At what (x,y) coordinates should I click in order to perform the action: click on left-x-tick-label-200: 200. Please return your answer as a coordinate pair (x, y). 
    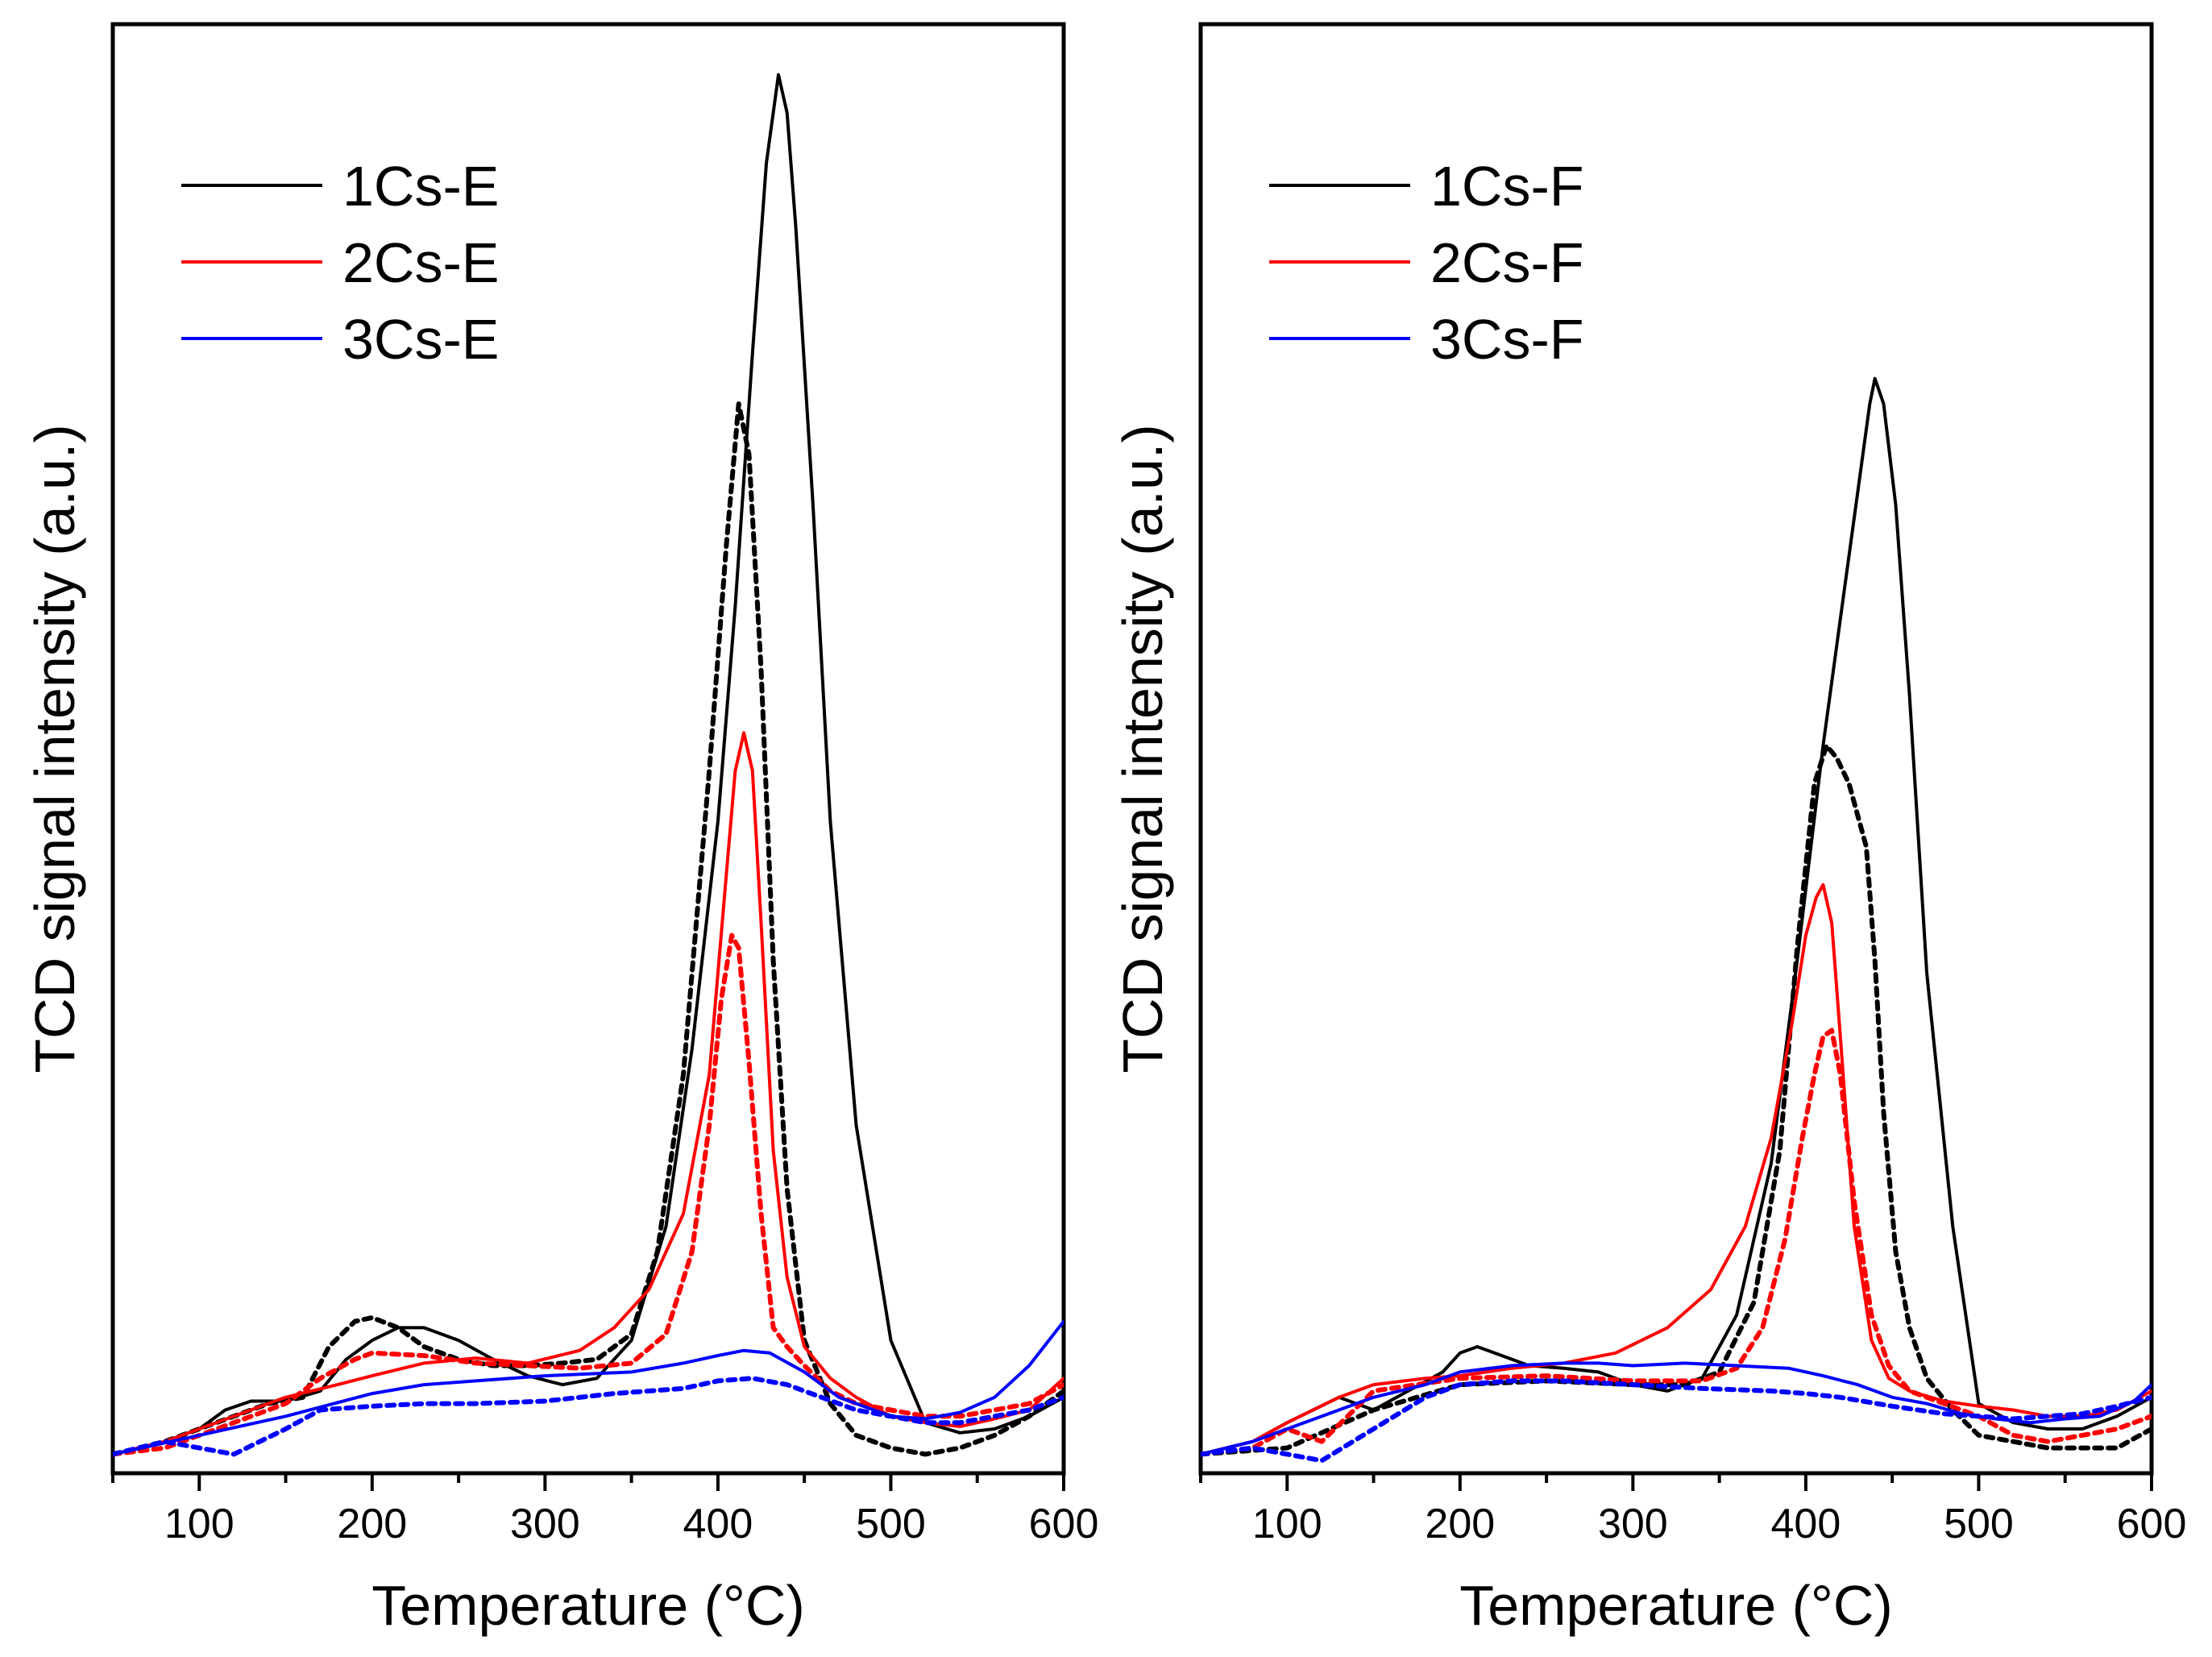
    Looking at the image, I should click on (372, 1524).